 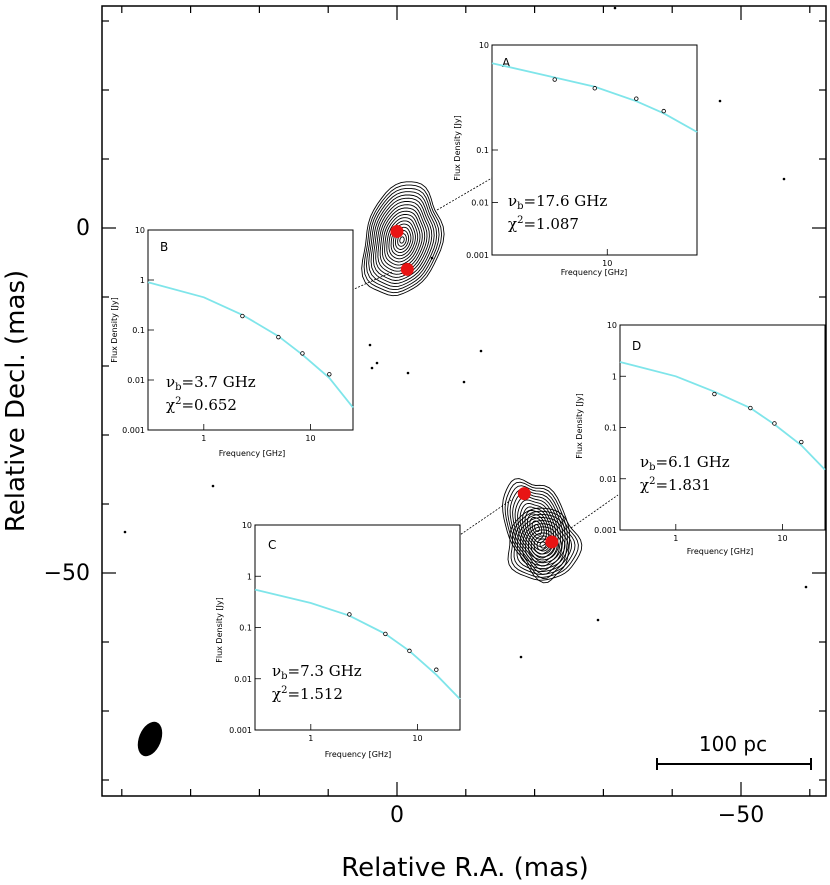 What do you see at coordinates (140, 230) in the screenshot?
I see `inset-B-ytick-label: 10` at bounding box center [140, 230].